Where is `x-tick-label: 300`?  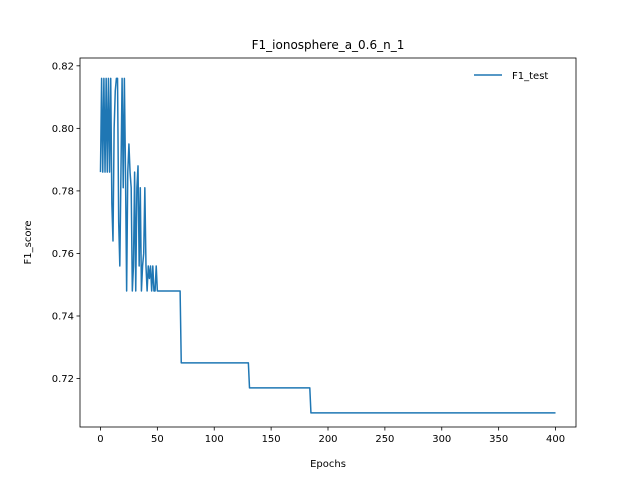
x-tick-label: 300 is located at coordinates (441, 439).